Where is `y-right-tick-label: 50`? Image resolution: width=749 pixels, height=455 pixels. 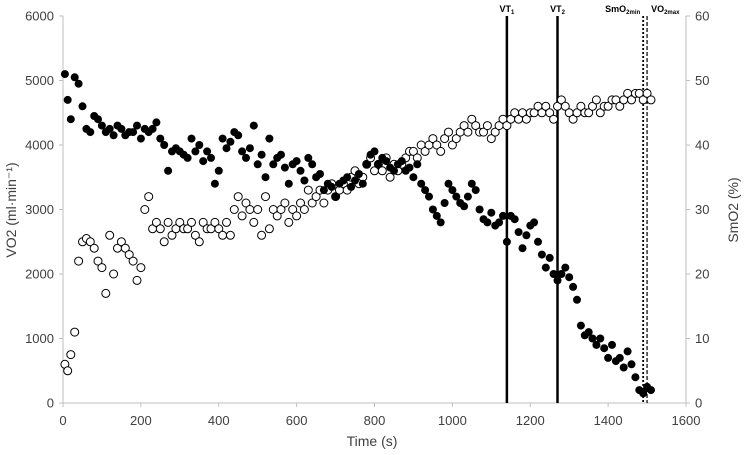 y-right-tick-label: 50 is located at coordinates (702, 80).